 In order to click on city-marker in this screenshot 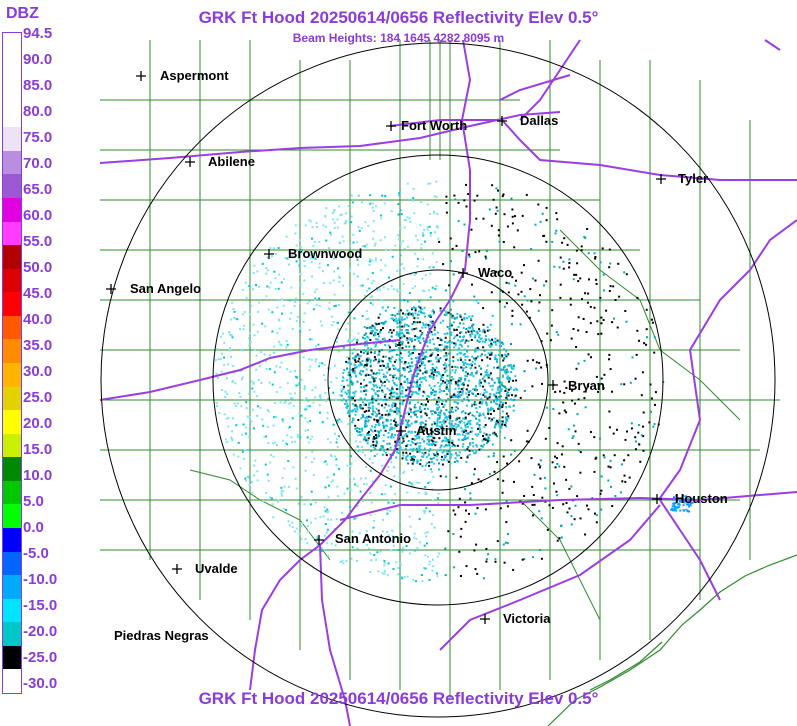, I will do `click(391, 126)`.